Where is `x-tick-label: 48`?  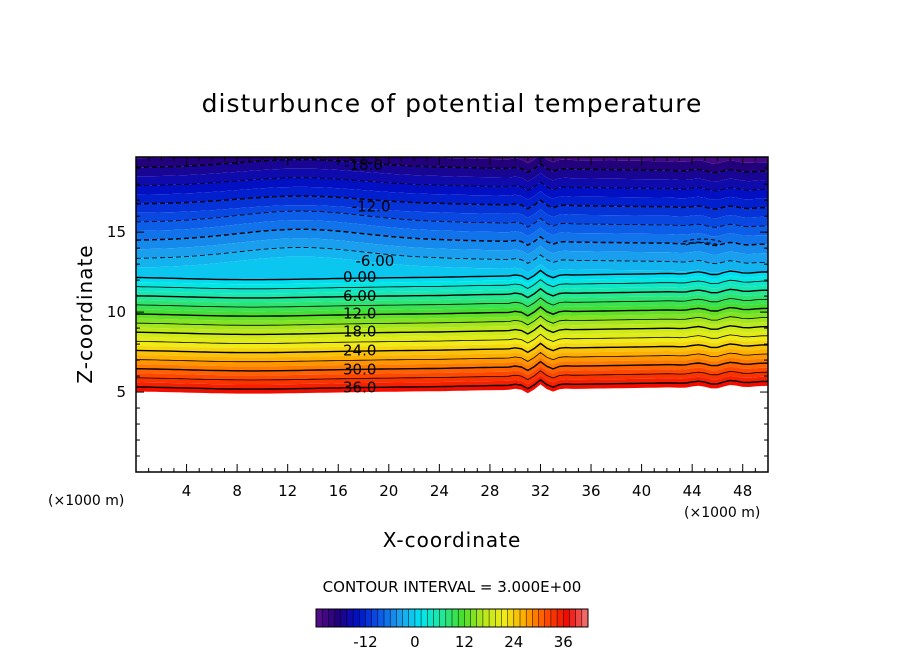
x-tick-label: 48 is located at coordinates (742, 491).